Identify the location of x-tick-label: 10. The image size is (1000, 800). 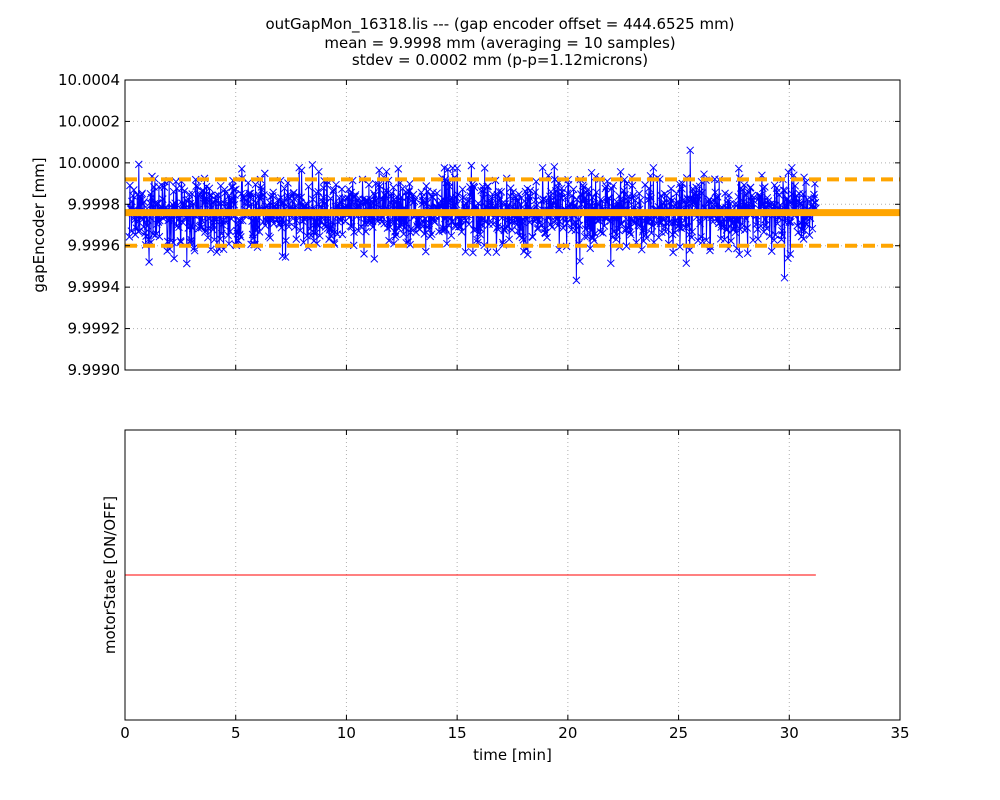
(346, 733).